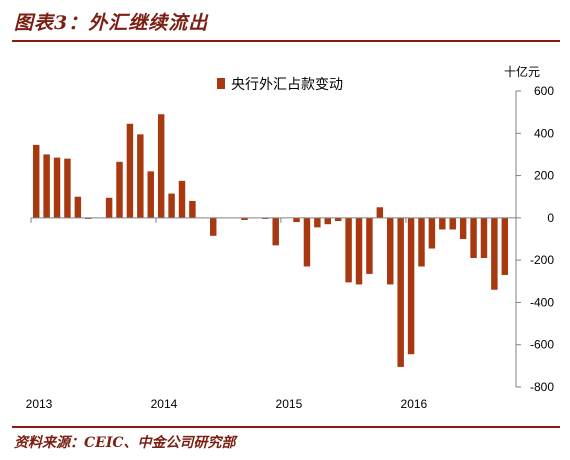 The image size is (570, 460). Describe the element at coordinates (111, 23) in the screenshot. I see `figure-title: 图表3：外汇继续流出` at that location.